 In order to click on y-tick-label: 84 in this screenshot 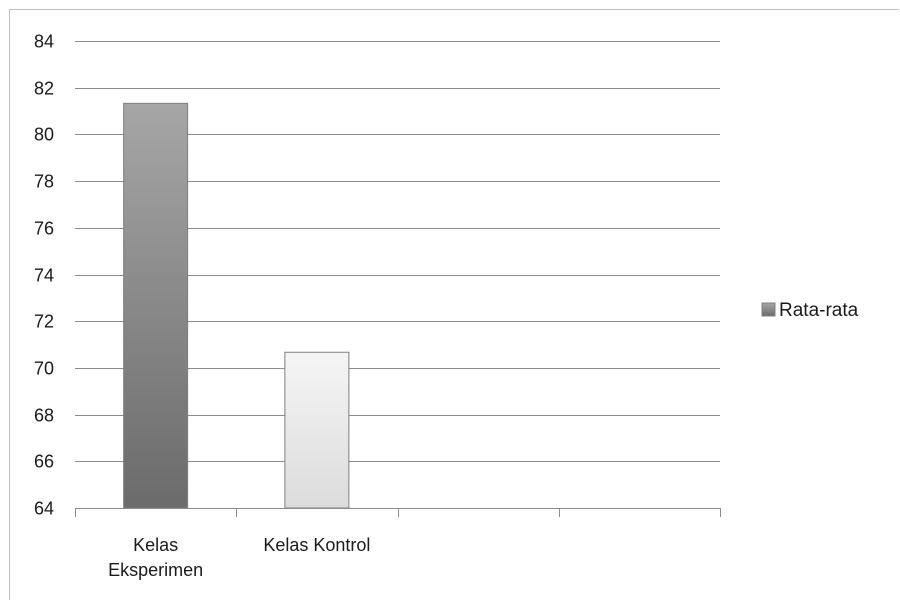, I will do `click(44, 42)`.